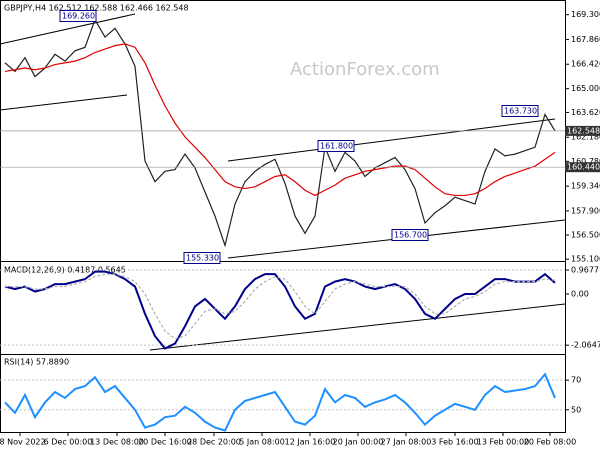  I want to click on y-tick-label: 157.900, so click(585, 210).